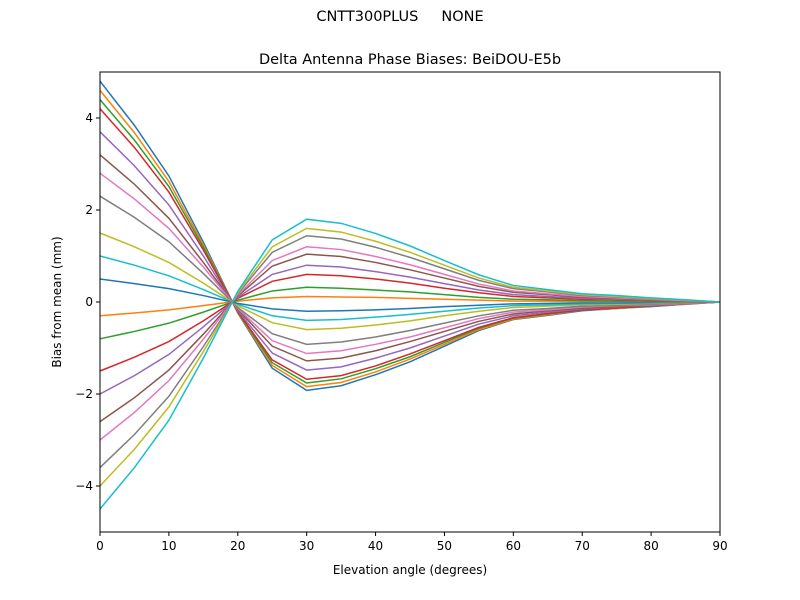 The image size is (800, 600). Describe the element at coordinates (513, 546) in the screenshot. I see `x-tick-label: 60` at that location.